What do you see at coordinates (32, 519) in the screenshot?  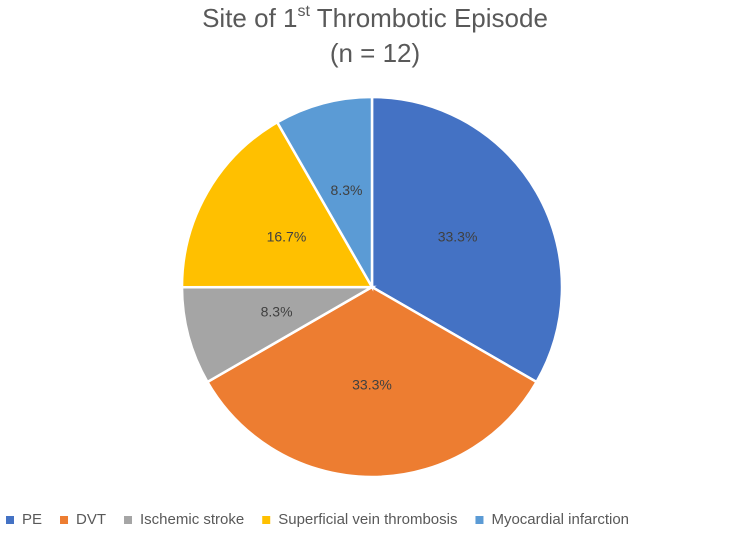 I see `legend-label: PE` at bounding box center [32, 519].